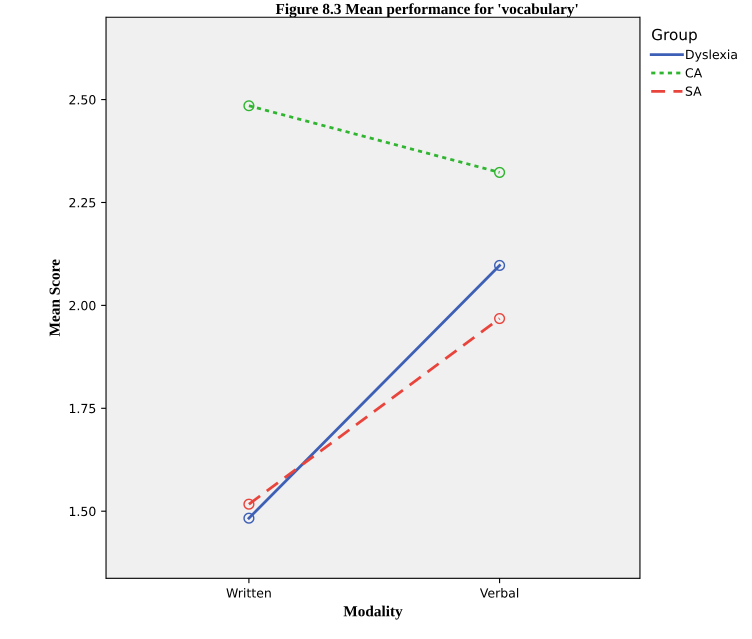 The height and width of the screenshot is (639, 752). Describe the element at coordinates (373, 613) in the screenshot. I see `x-axis-title: Modality` at that location.